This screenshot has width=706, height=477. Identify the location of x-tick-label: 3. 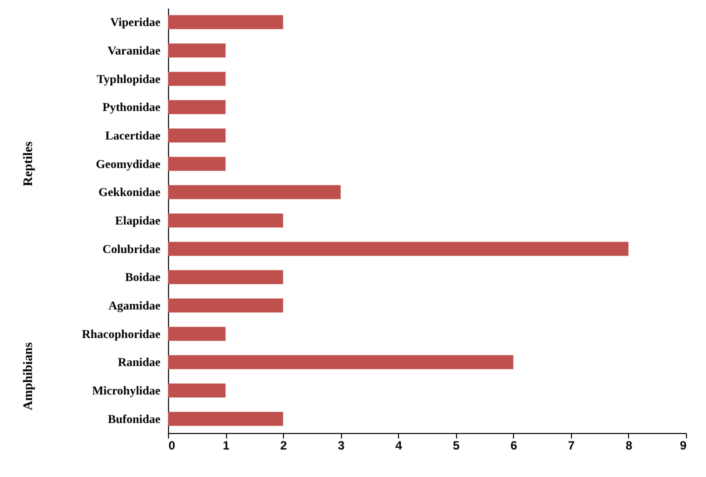
(341, 445).